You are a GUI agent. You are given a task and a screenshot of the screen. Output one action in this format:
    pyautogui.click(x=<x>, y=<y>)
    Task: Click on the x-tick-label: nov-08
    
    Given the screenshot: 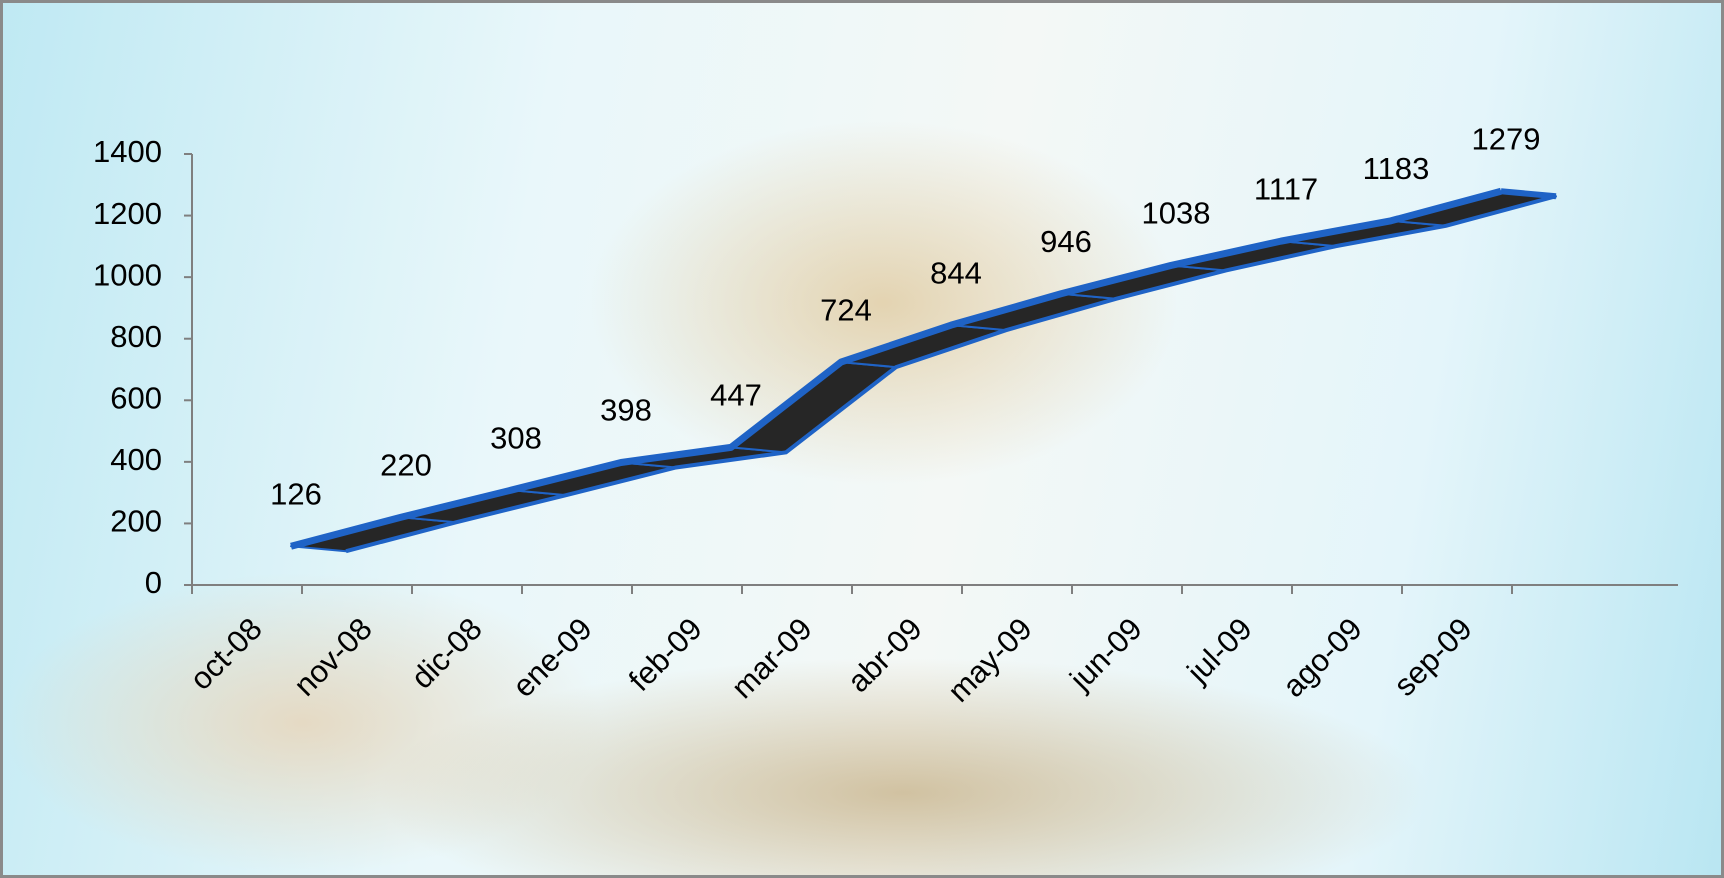 What is the action you would take?
    pyautogui.click(x=333, y=657)
    